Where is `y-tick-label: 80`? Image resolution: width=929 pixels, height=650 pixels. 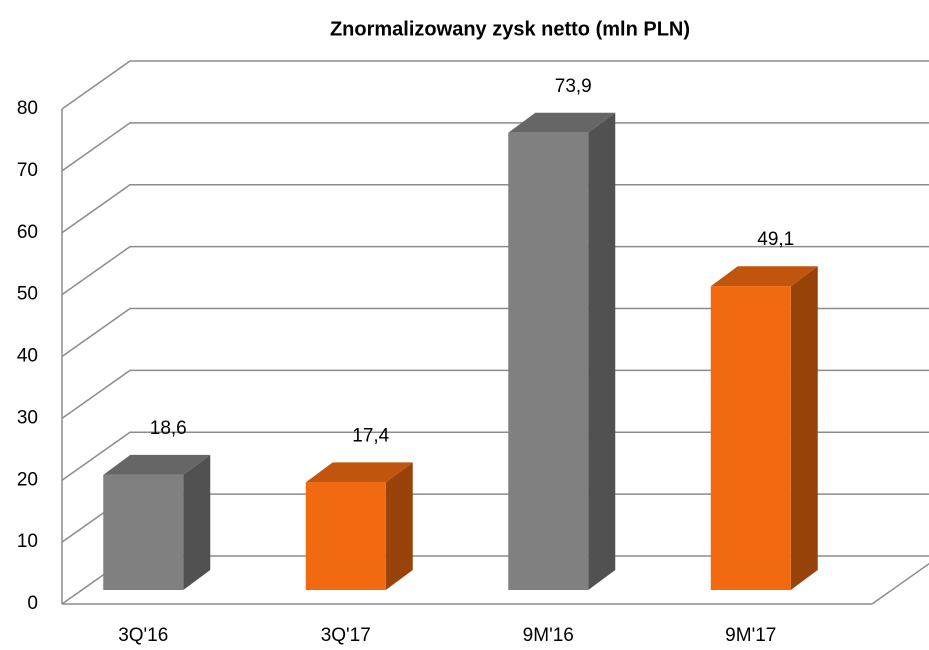 y-tick-label: 80 is located at coordinates (27, 108).